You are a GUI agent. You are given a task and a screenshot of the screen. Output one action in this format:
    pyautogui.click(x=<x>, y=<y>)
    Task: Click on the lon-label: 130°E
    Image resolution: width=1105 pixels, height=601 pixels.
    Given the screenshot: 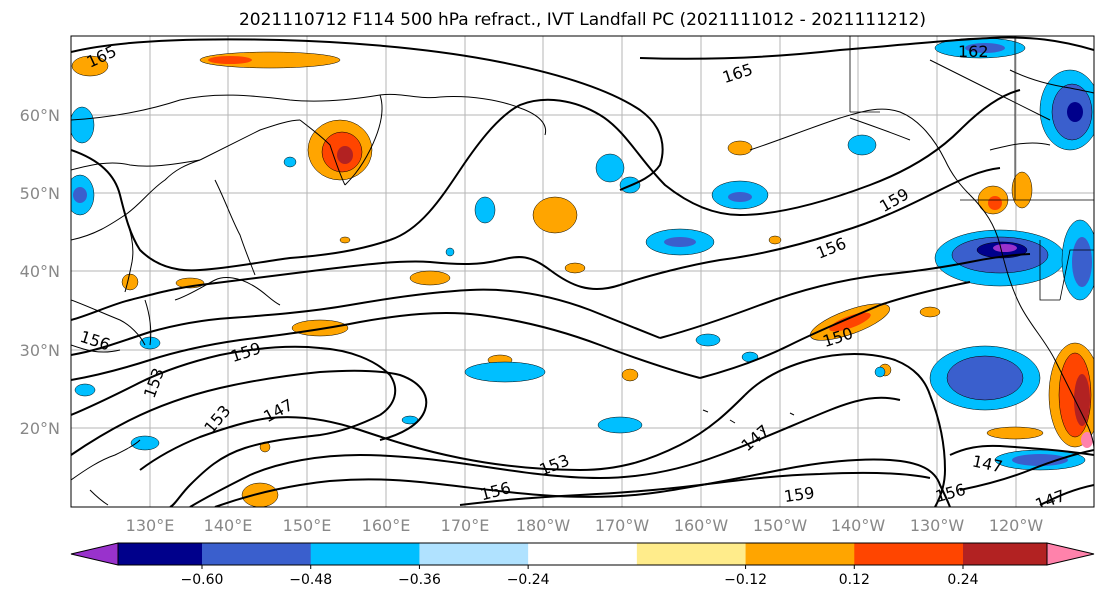 What is the action you would take?
    pyautogui.click(x=150, y=525)
    